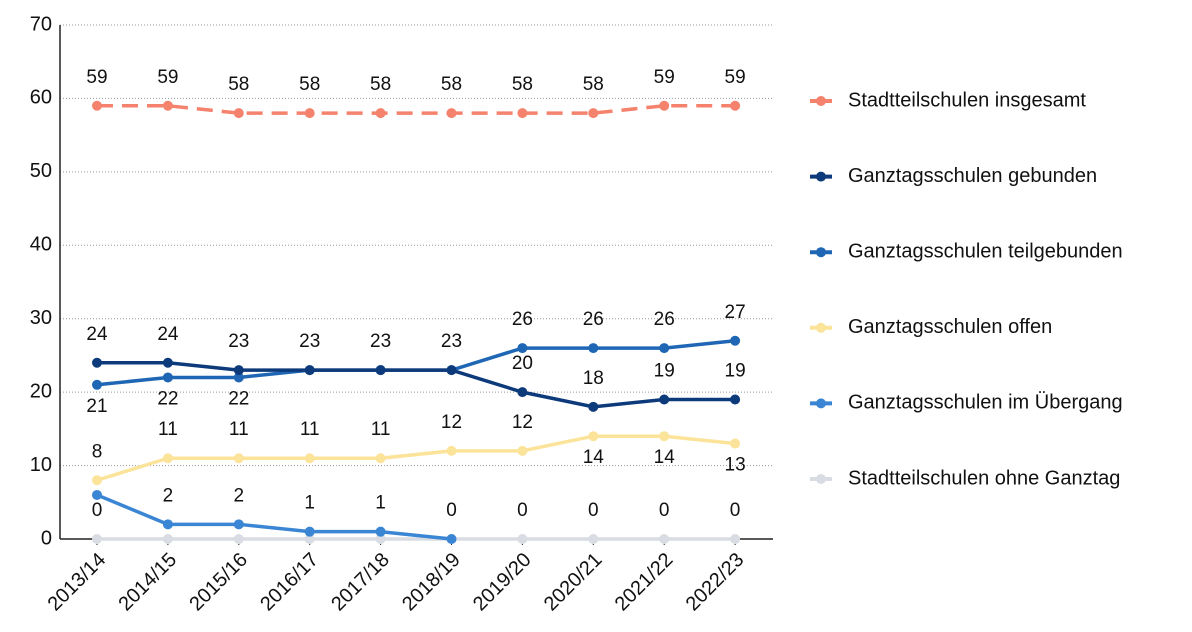 This screenshot has height=632, width=1192. Describe the element at coordinates (46, 538) in the screenshot. I see `y-tick-label: 0` at that location.